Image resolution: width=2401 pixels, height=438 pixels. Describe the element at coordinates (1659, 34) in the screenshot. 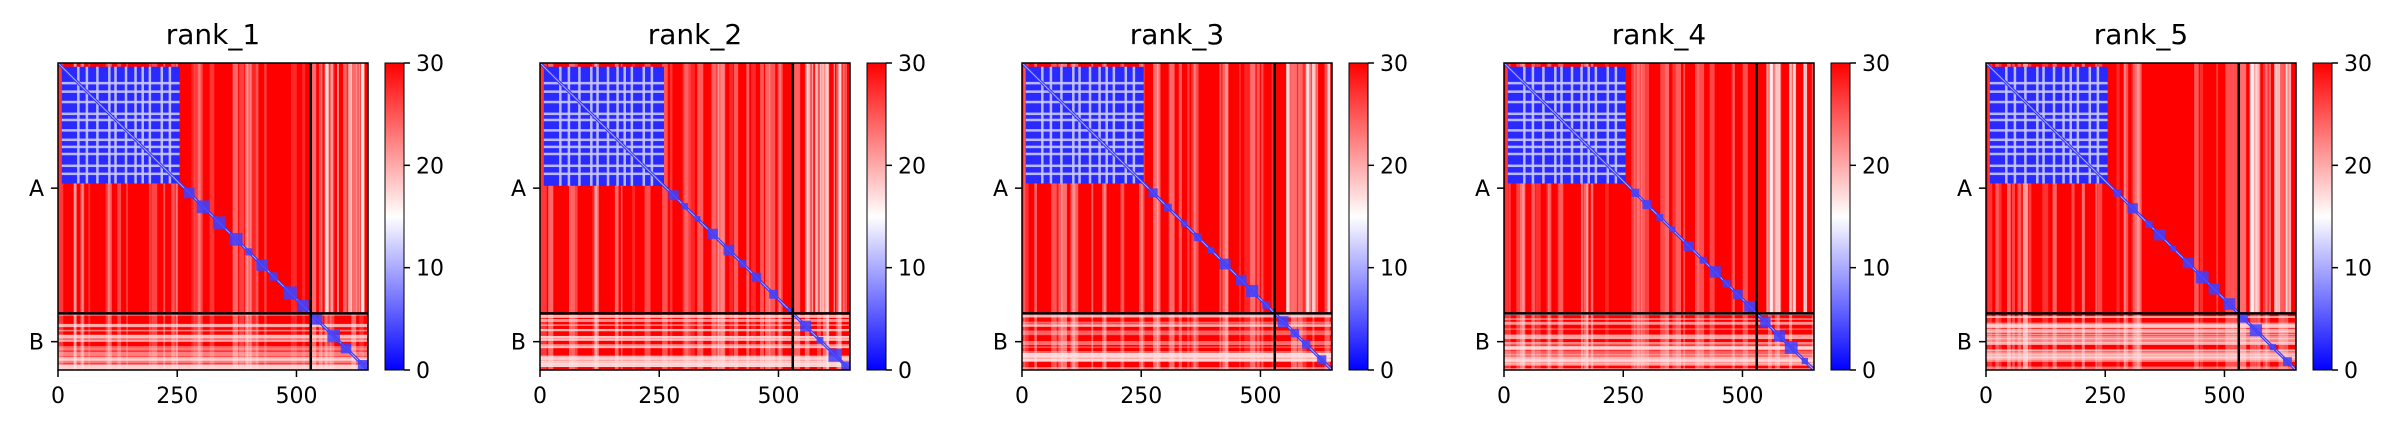

I see `panel-title: rank_4` at that location.